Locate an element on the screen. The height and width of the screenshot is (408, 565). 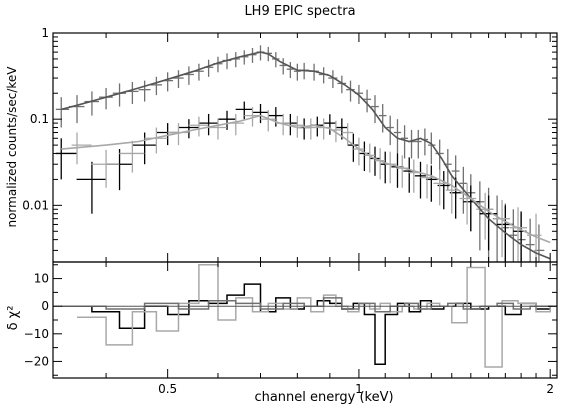
y-tick-label: 0.01 is located at coordinates (35, 205).